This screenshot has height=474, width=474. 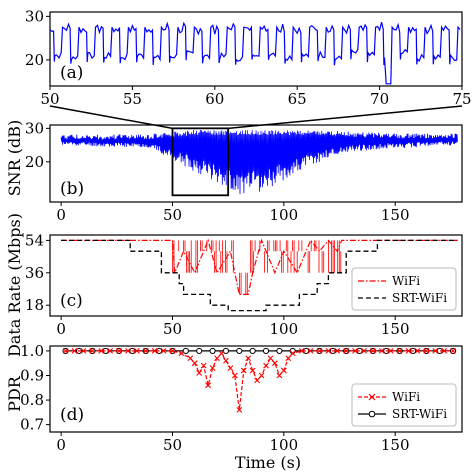 I want to click on plot-frame, so click(x=256, y=49).